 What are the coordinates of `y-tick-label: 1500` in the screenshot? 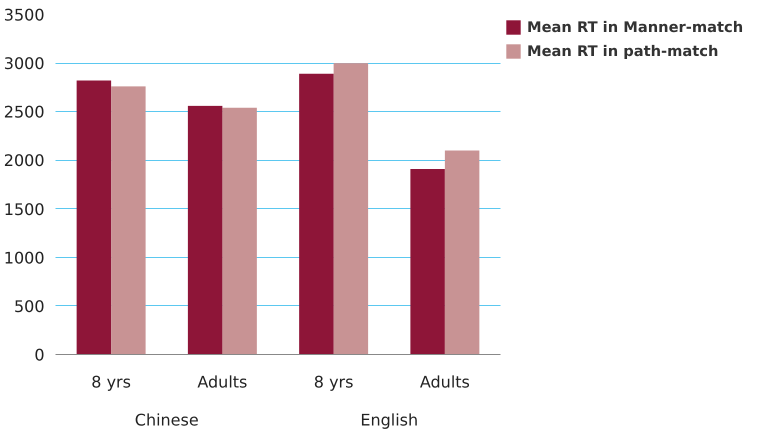 It's located at (24, 209).